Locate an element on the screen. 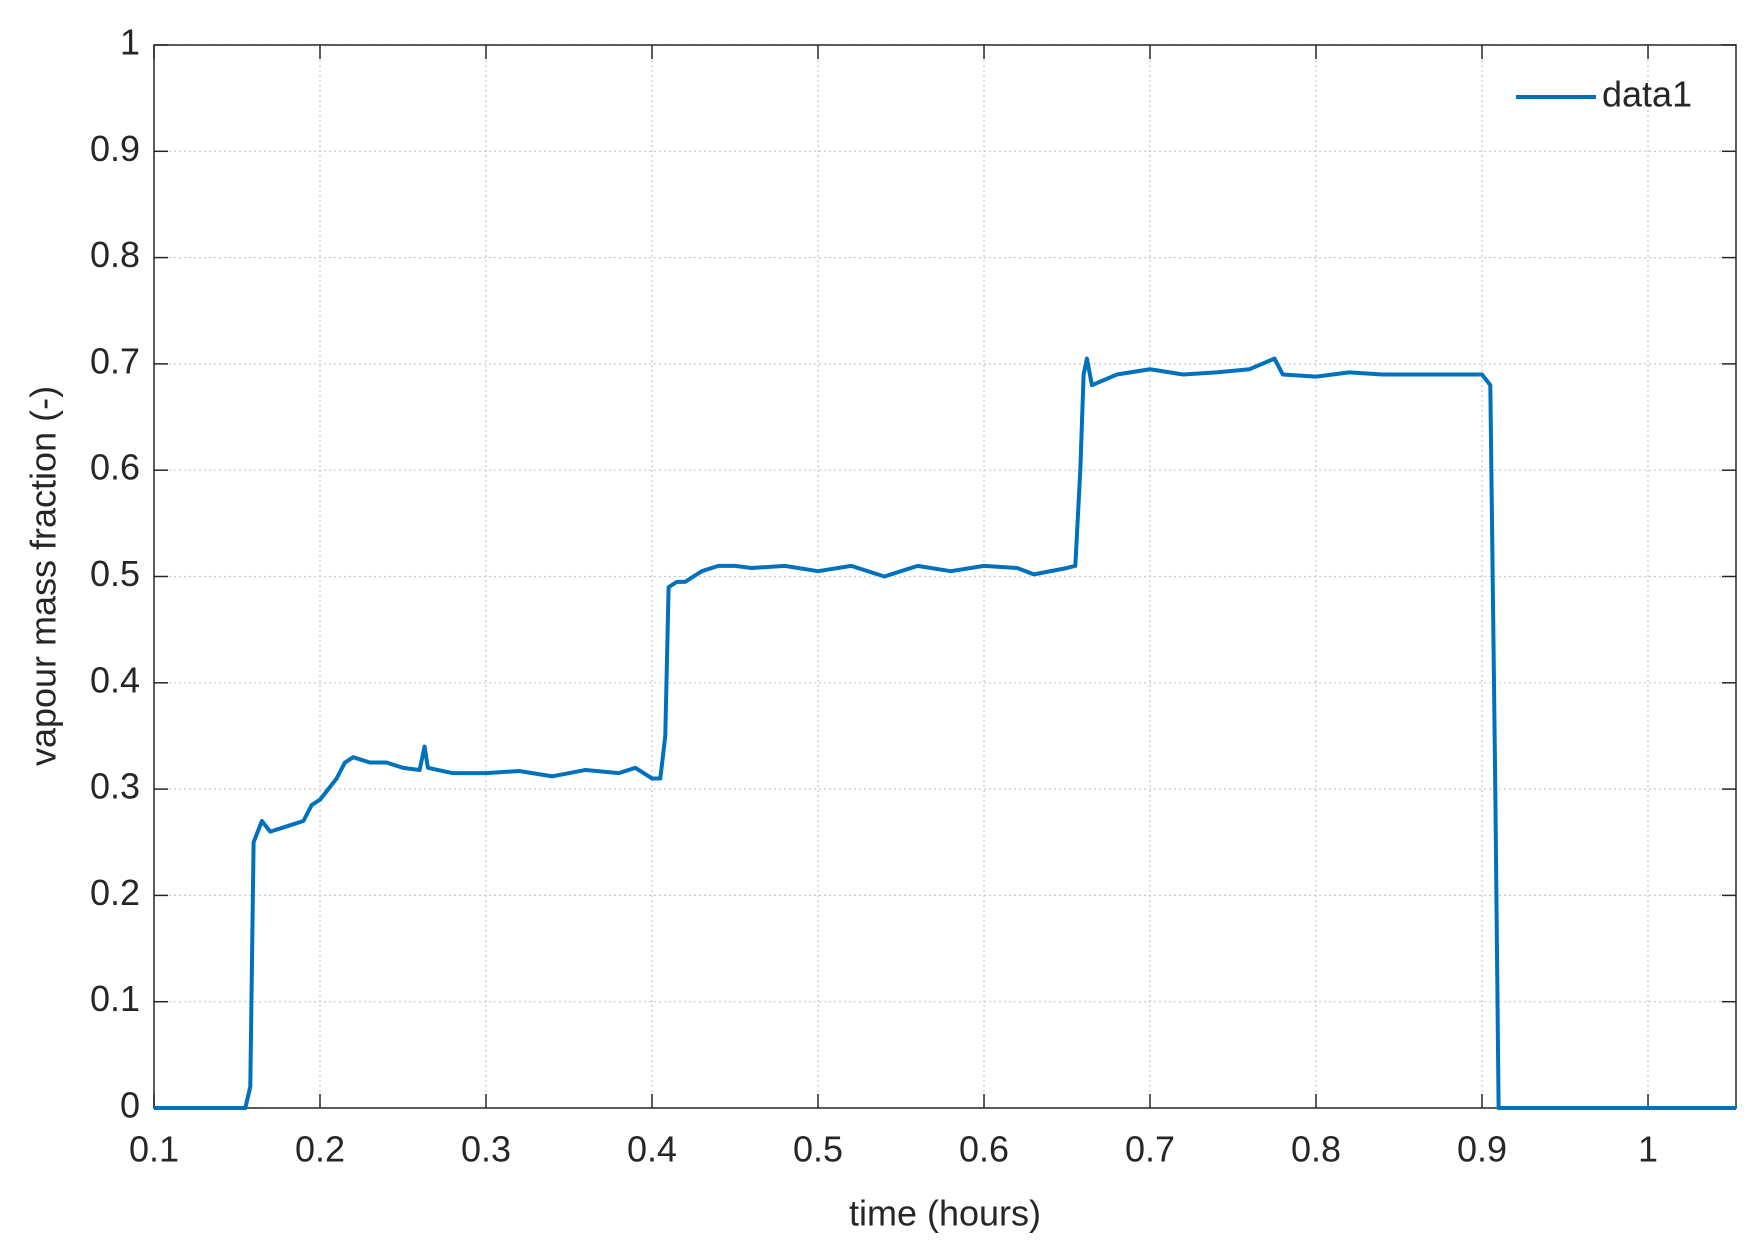 The image size is (1764, 1256). x-tick-label: 0.8 is located at coordinates (1316, 1149).